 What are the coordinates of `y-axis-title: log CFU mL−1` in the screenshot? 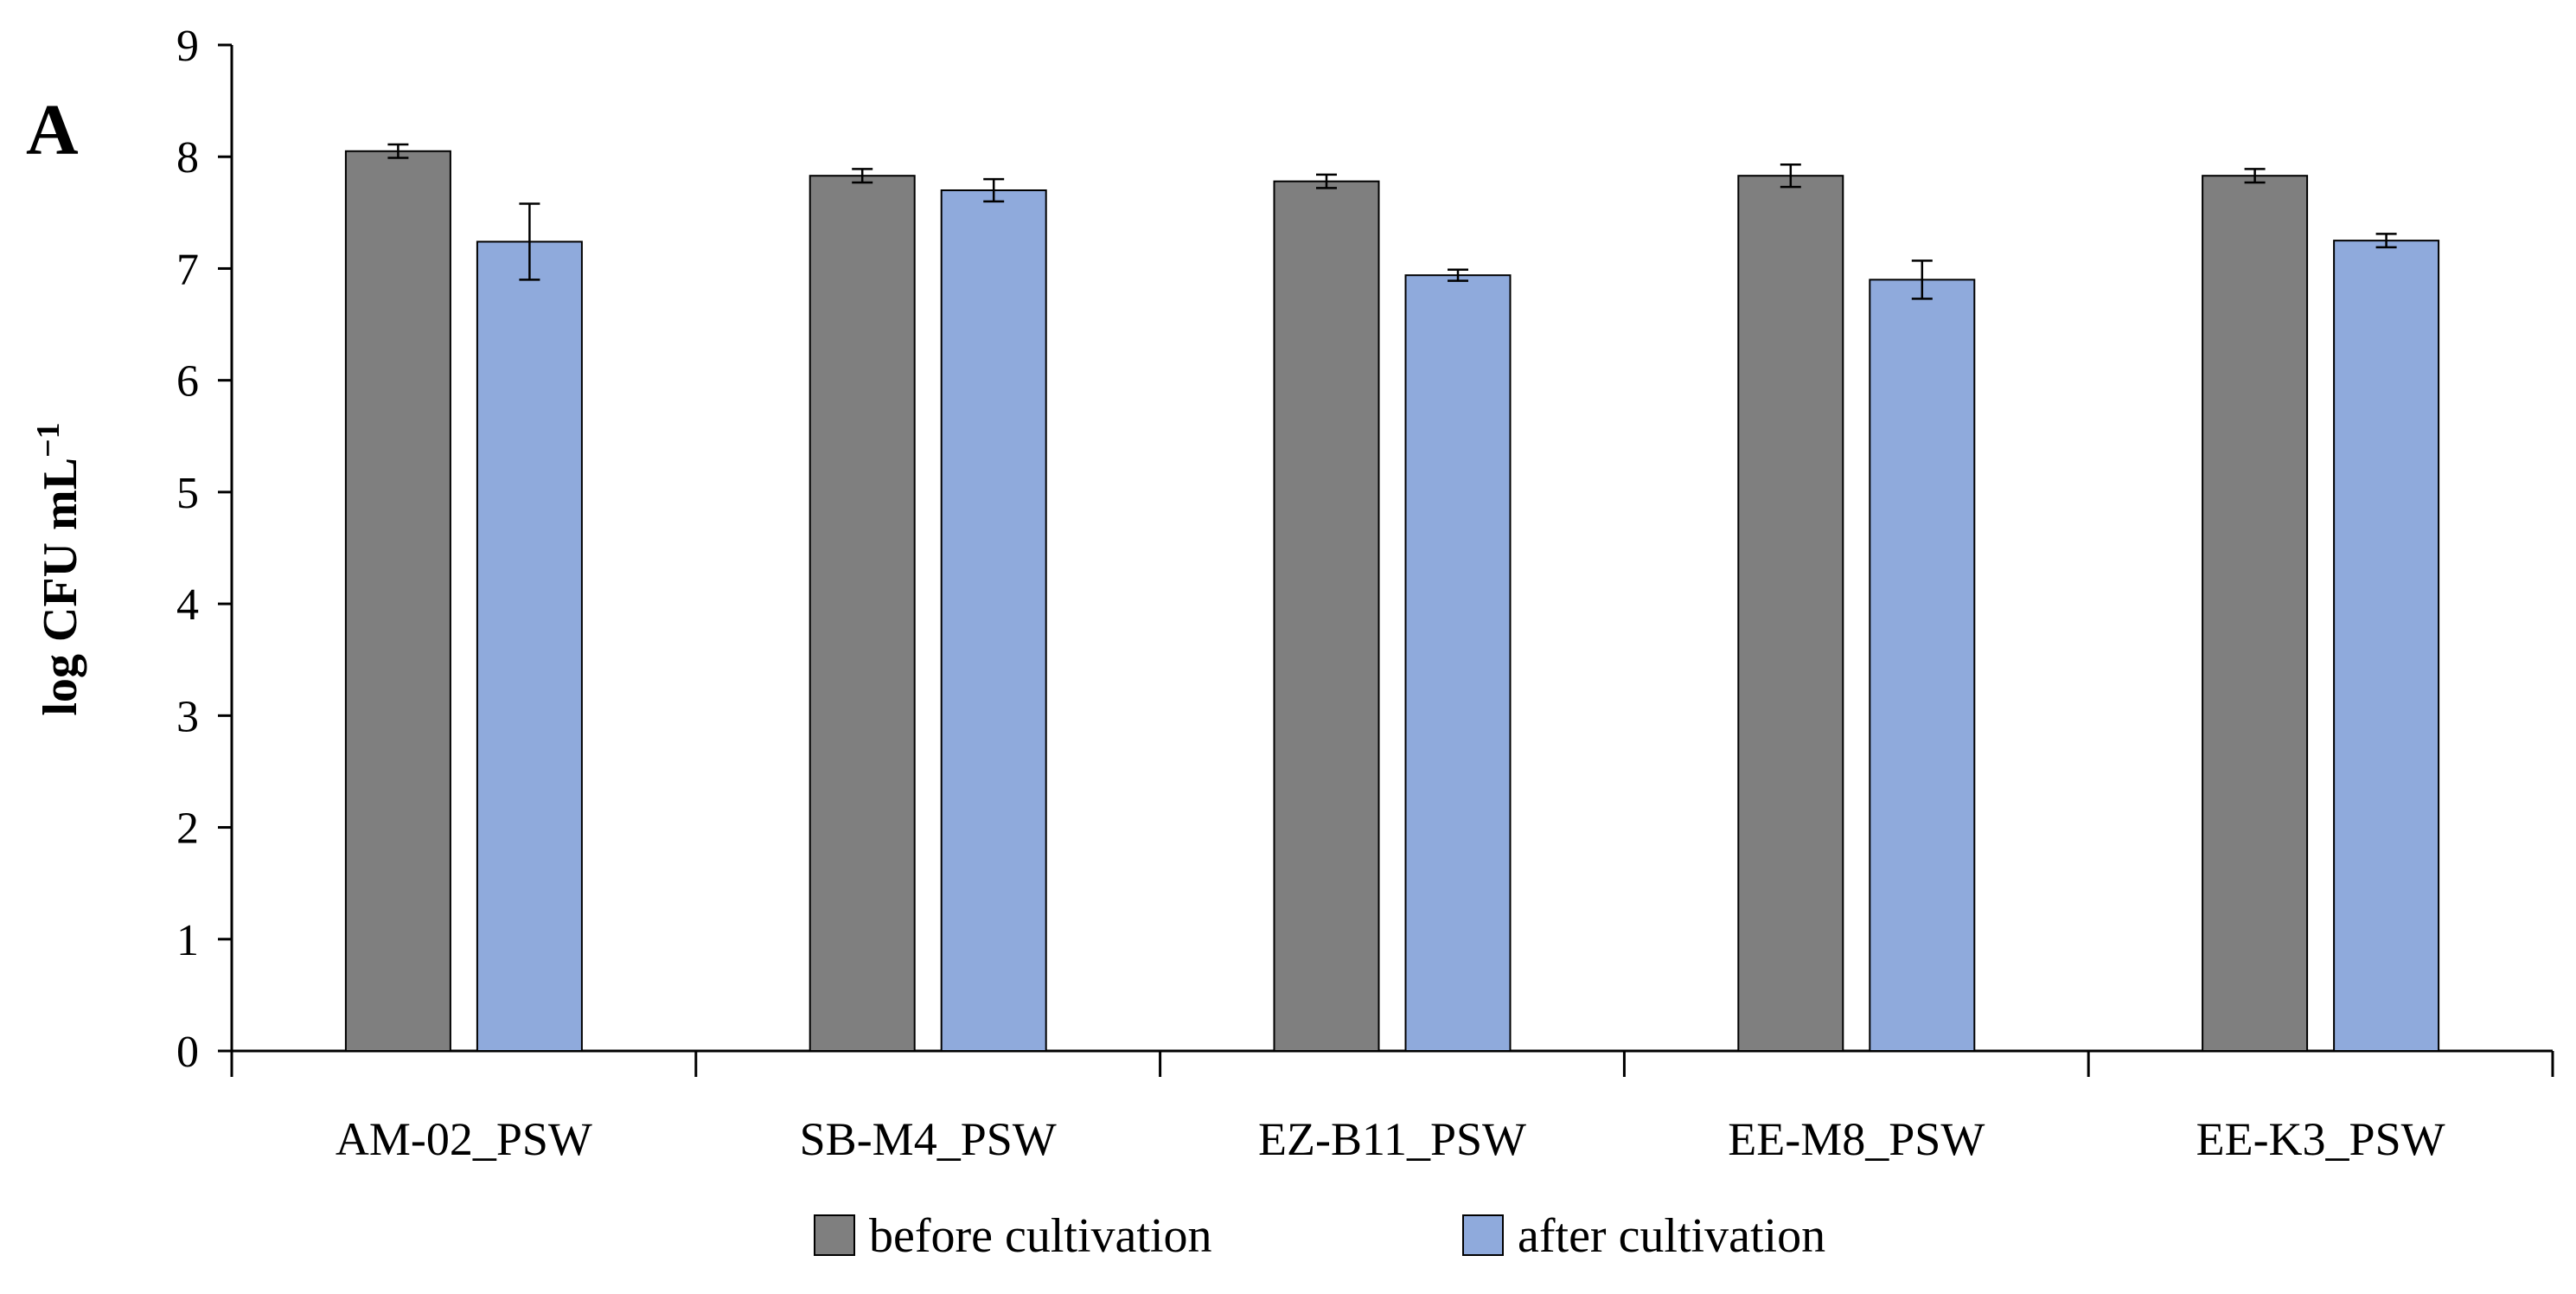 It's located at (58, 568).